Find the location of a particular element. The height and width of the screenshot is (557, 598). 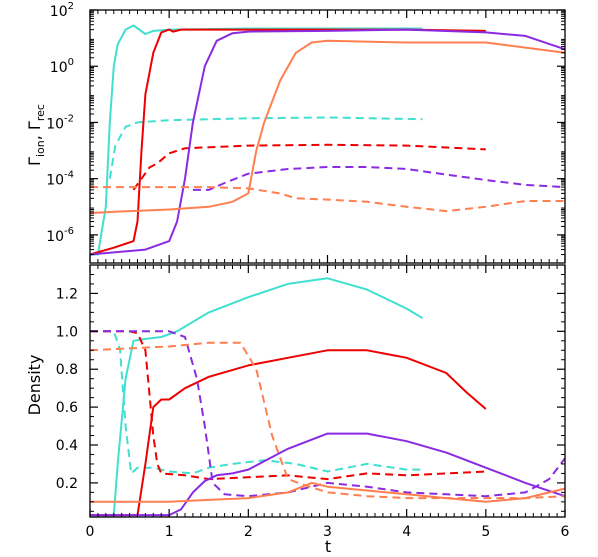

xtick-label: 4 is located at coordinates (406, 532).